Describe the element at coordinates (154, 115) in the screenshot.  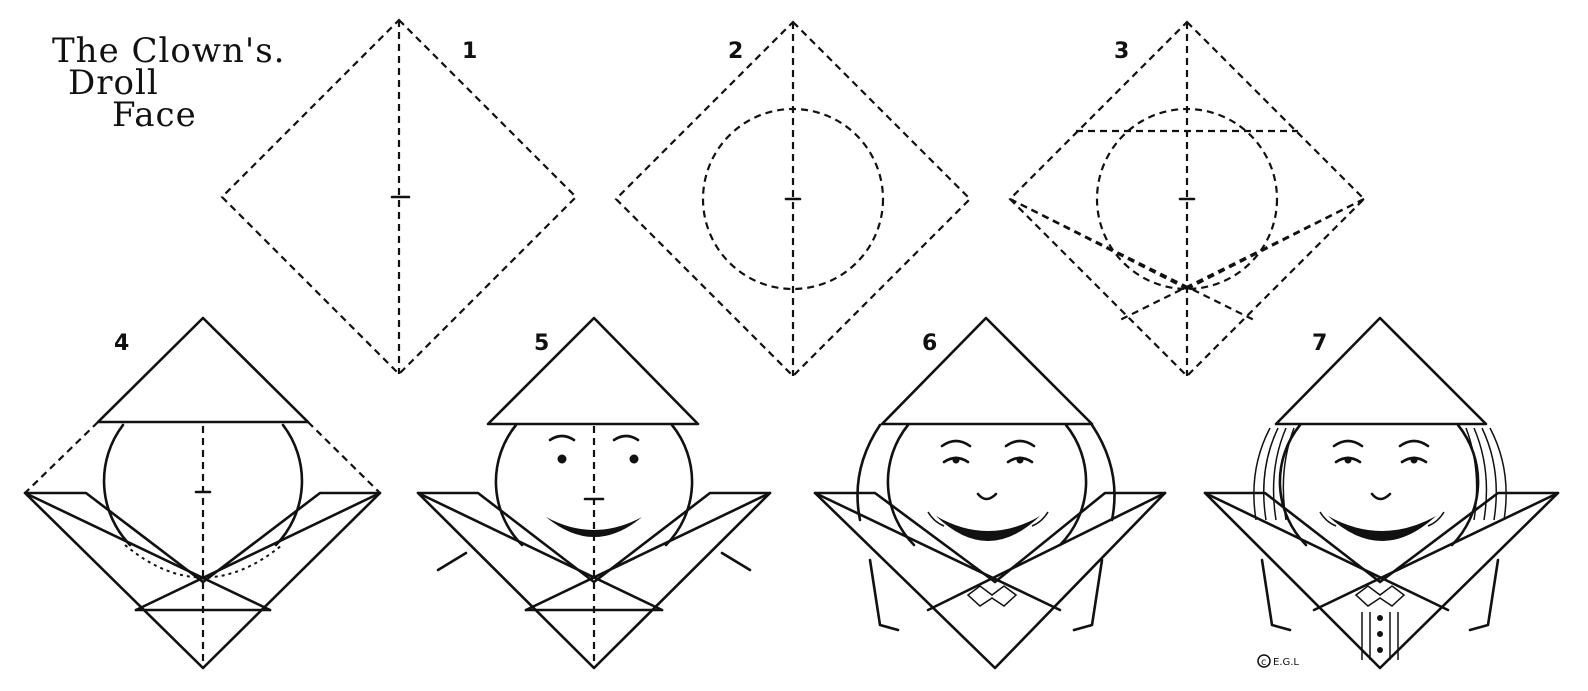
I see `title-line-3: Face` at that location.